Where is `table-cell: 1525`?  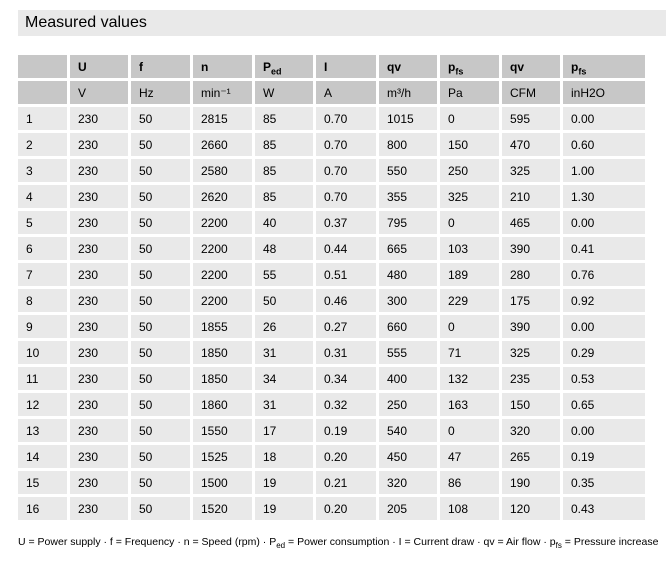
table-cell: 1525 is located at coordinates (222, 456).